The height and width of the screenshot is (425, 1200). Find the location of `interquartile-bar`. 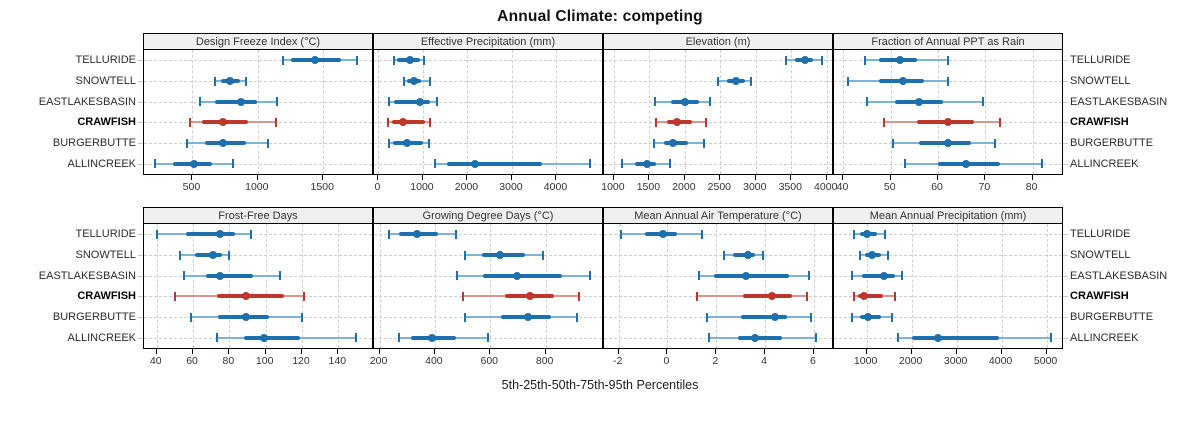

interquartile-bar is located at coordinates (412, 101).